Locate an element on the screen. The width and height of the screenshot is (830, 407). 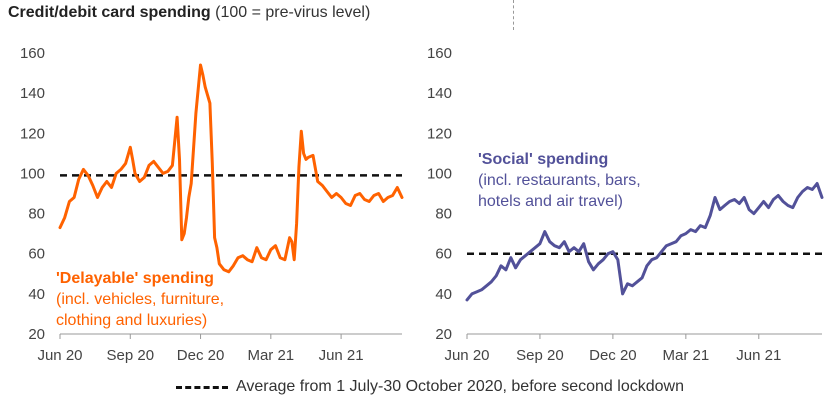
annotation-line: hotels and air travel) is located at coordinates (550, 201).